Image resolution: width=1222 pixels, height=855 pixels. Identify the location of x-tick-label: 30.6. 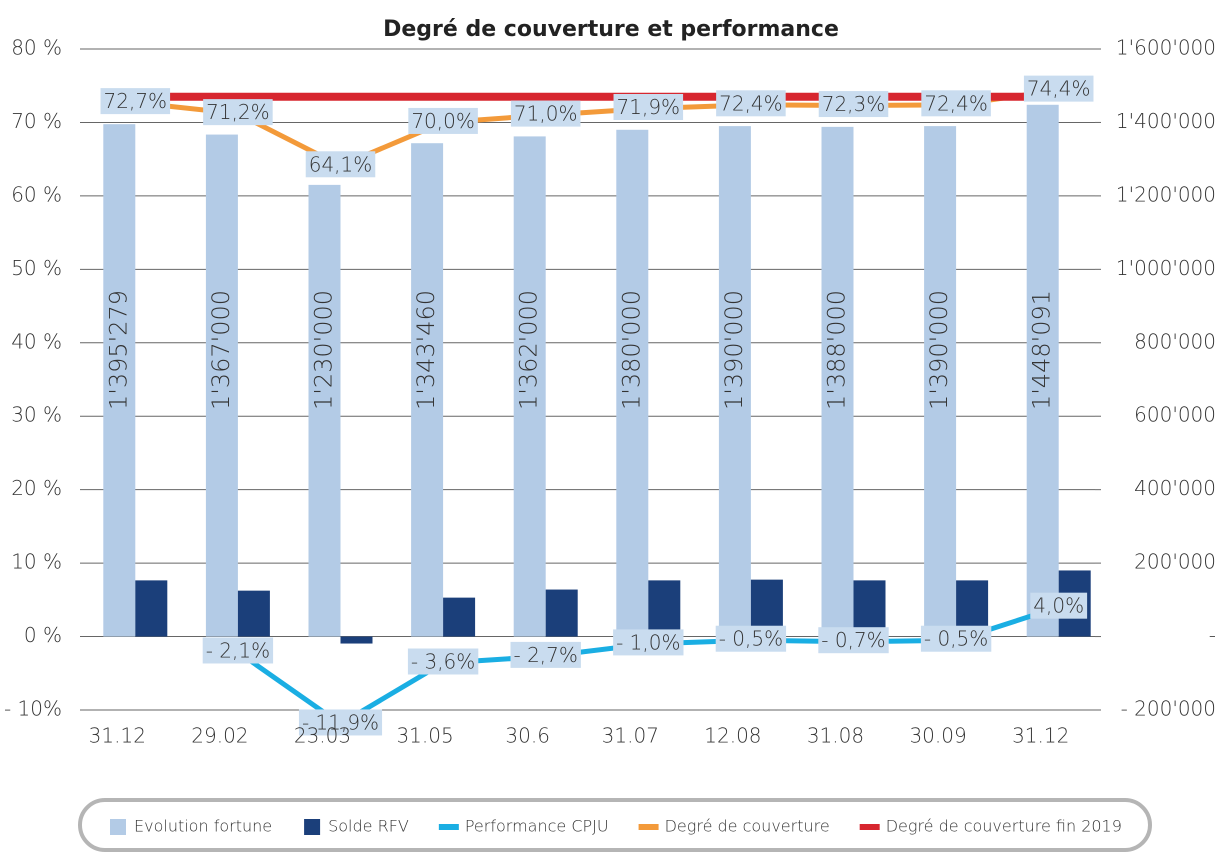
(527, 736).